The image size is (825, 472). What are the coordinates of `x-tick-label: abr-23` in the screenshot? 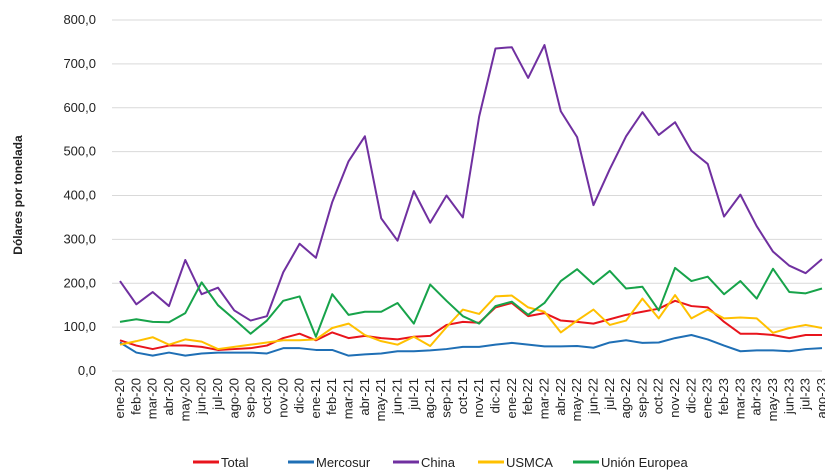 It's located at (756, 397).